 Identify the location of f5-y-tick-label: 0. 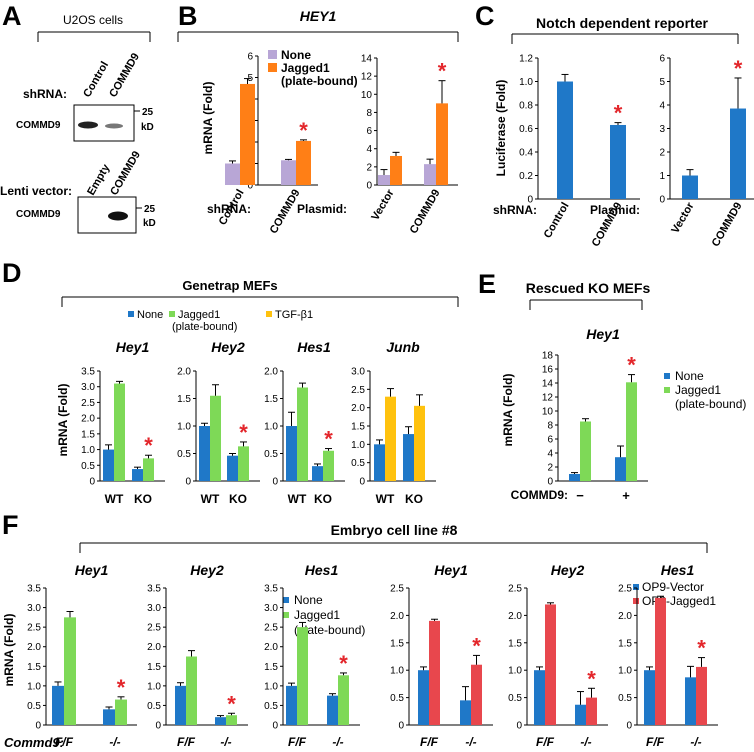
(519, 726).